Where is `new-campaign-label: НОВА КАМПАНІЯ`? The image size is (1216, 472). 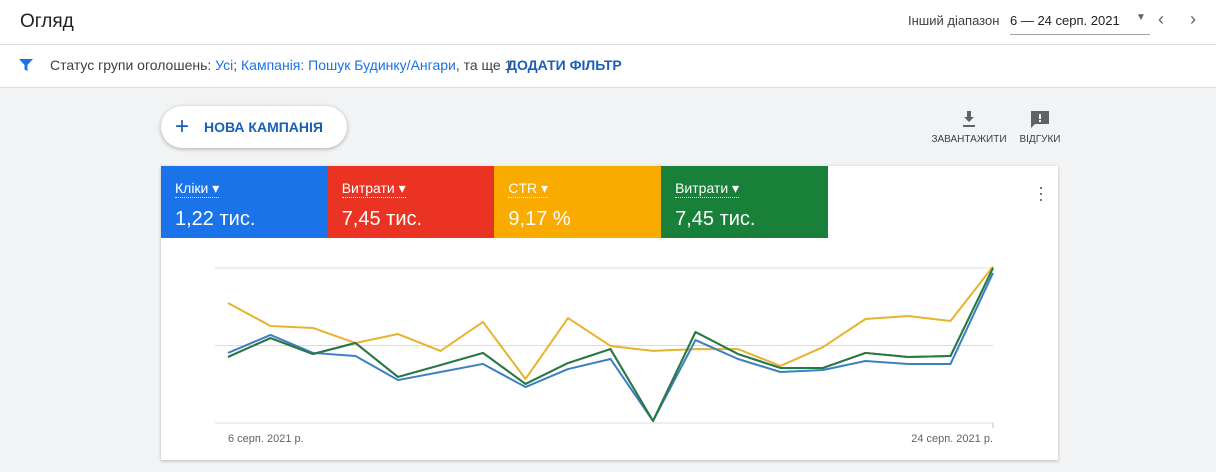 new-campaign-label: НОВА КАМПАНІЯ is located at coordinates (263, 127).